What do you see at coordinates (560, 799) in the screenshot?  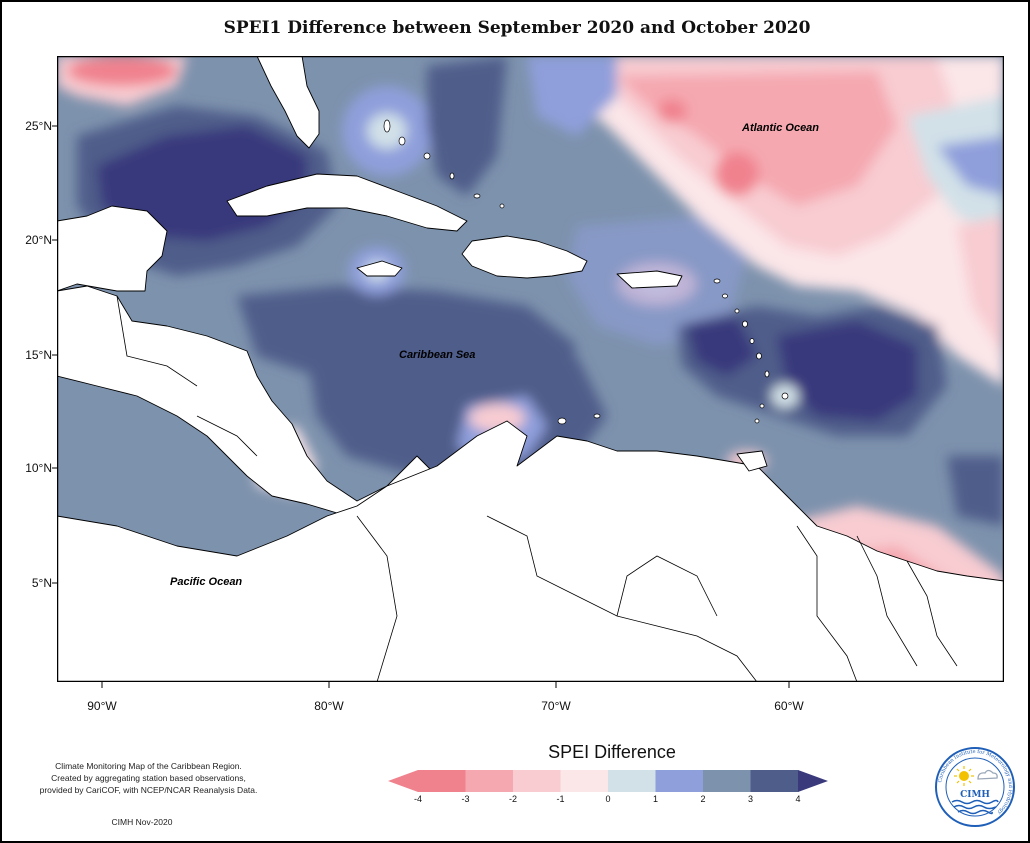 I see `legend-tick-label: -1` at bounding box center [560, 799].